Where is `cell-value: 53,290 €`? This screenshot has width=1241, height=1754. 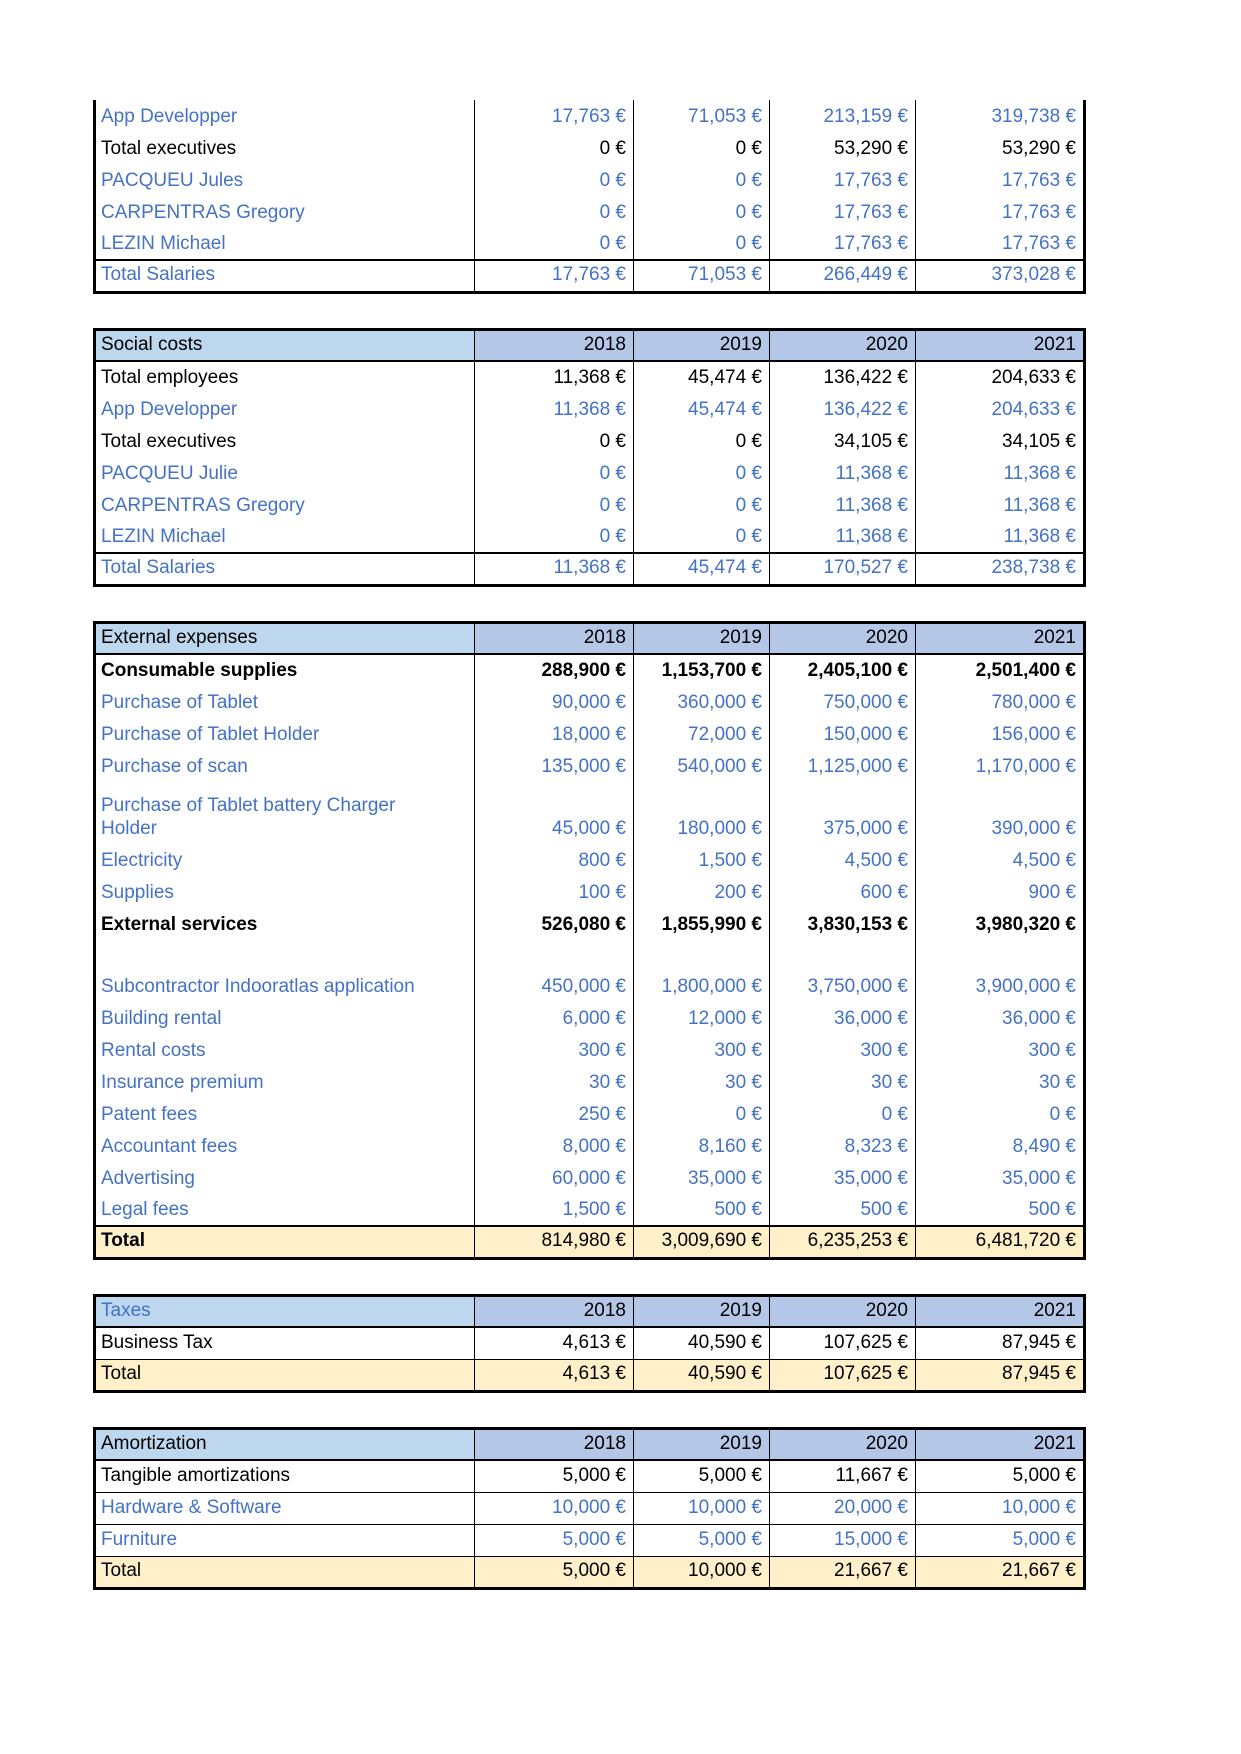 cell-value: 53,290 € is located at coordinates (842, 148).